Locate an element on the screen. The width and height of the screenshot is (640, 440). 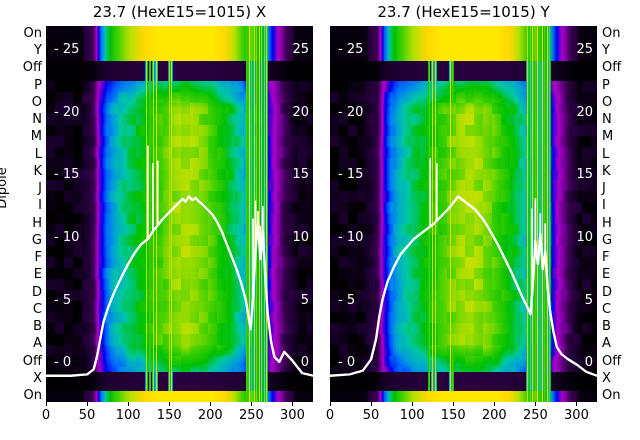
x-axis-left: 0 50 100 150 200 250 300 is located at coordinates (177, 417).